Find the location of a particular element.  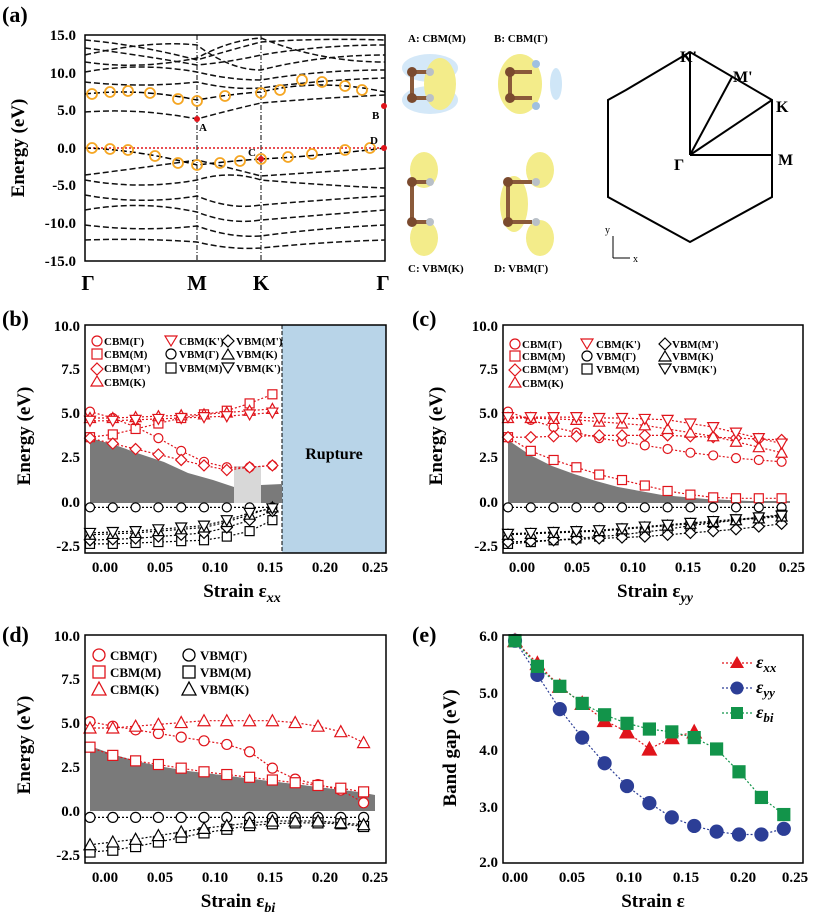

series-line is located at coordinates (181, 413).